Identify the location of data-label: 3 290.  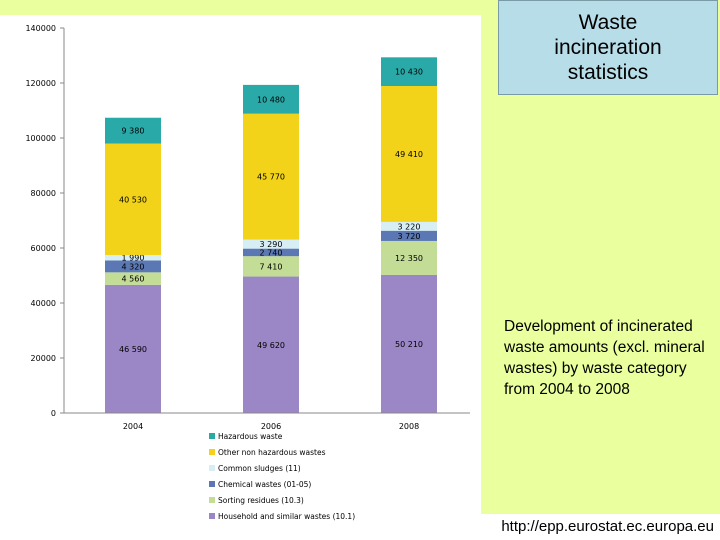
(271, 244).